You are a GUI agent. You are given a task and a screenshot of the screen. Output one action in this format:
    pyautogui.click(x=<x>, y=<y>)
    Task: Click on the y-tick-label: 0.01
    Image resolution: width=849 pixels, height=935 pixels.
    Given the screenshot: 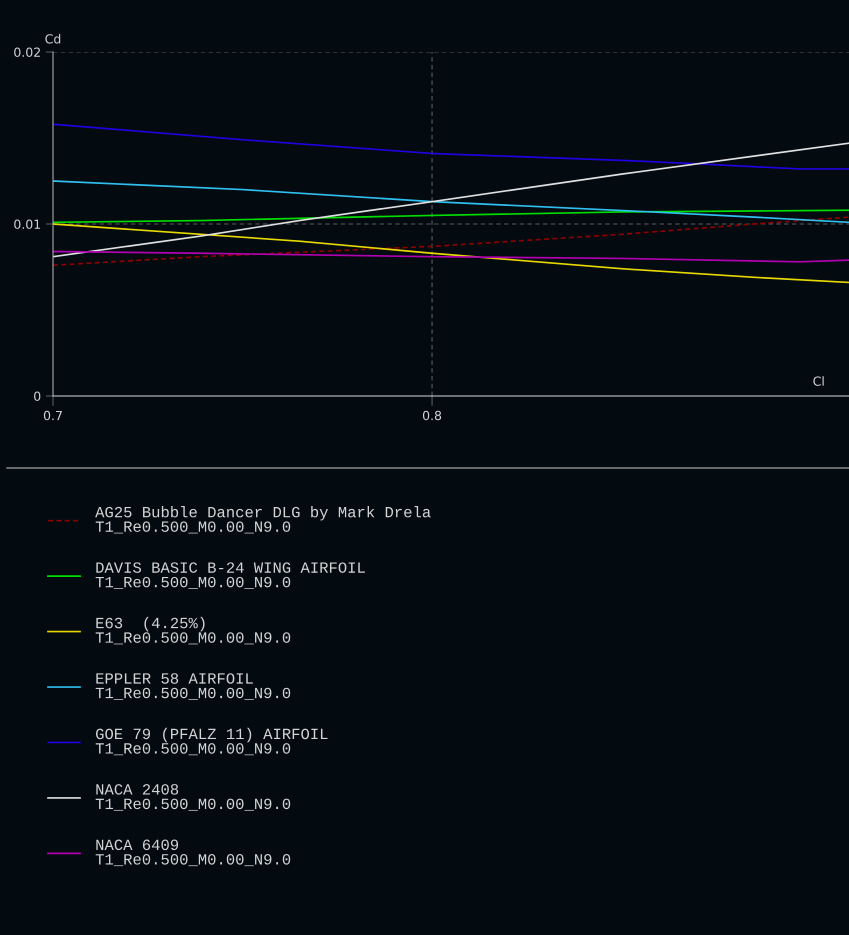 What is the action you would take?
    pyautogui.click(x=27, y=224)
    